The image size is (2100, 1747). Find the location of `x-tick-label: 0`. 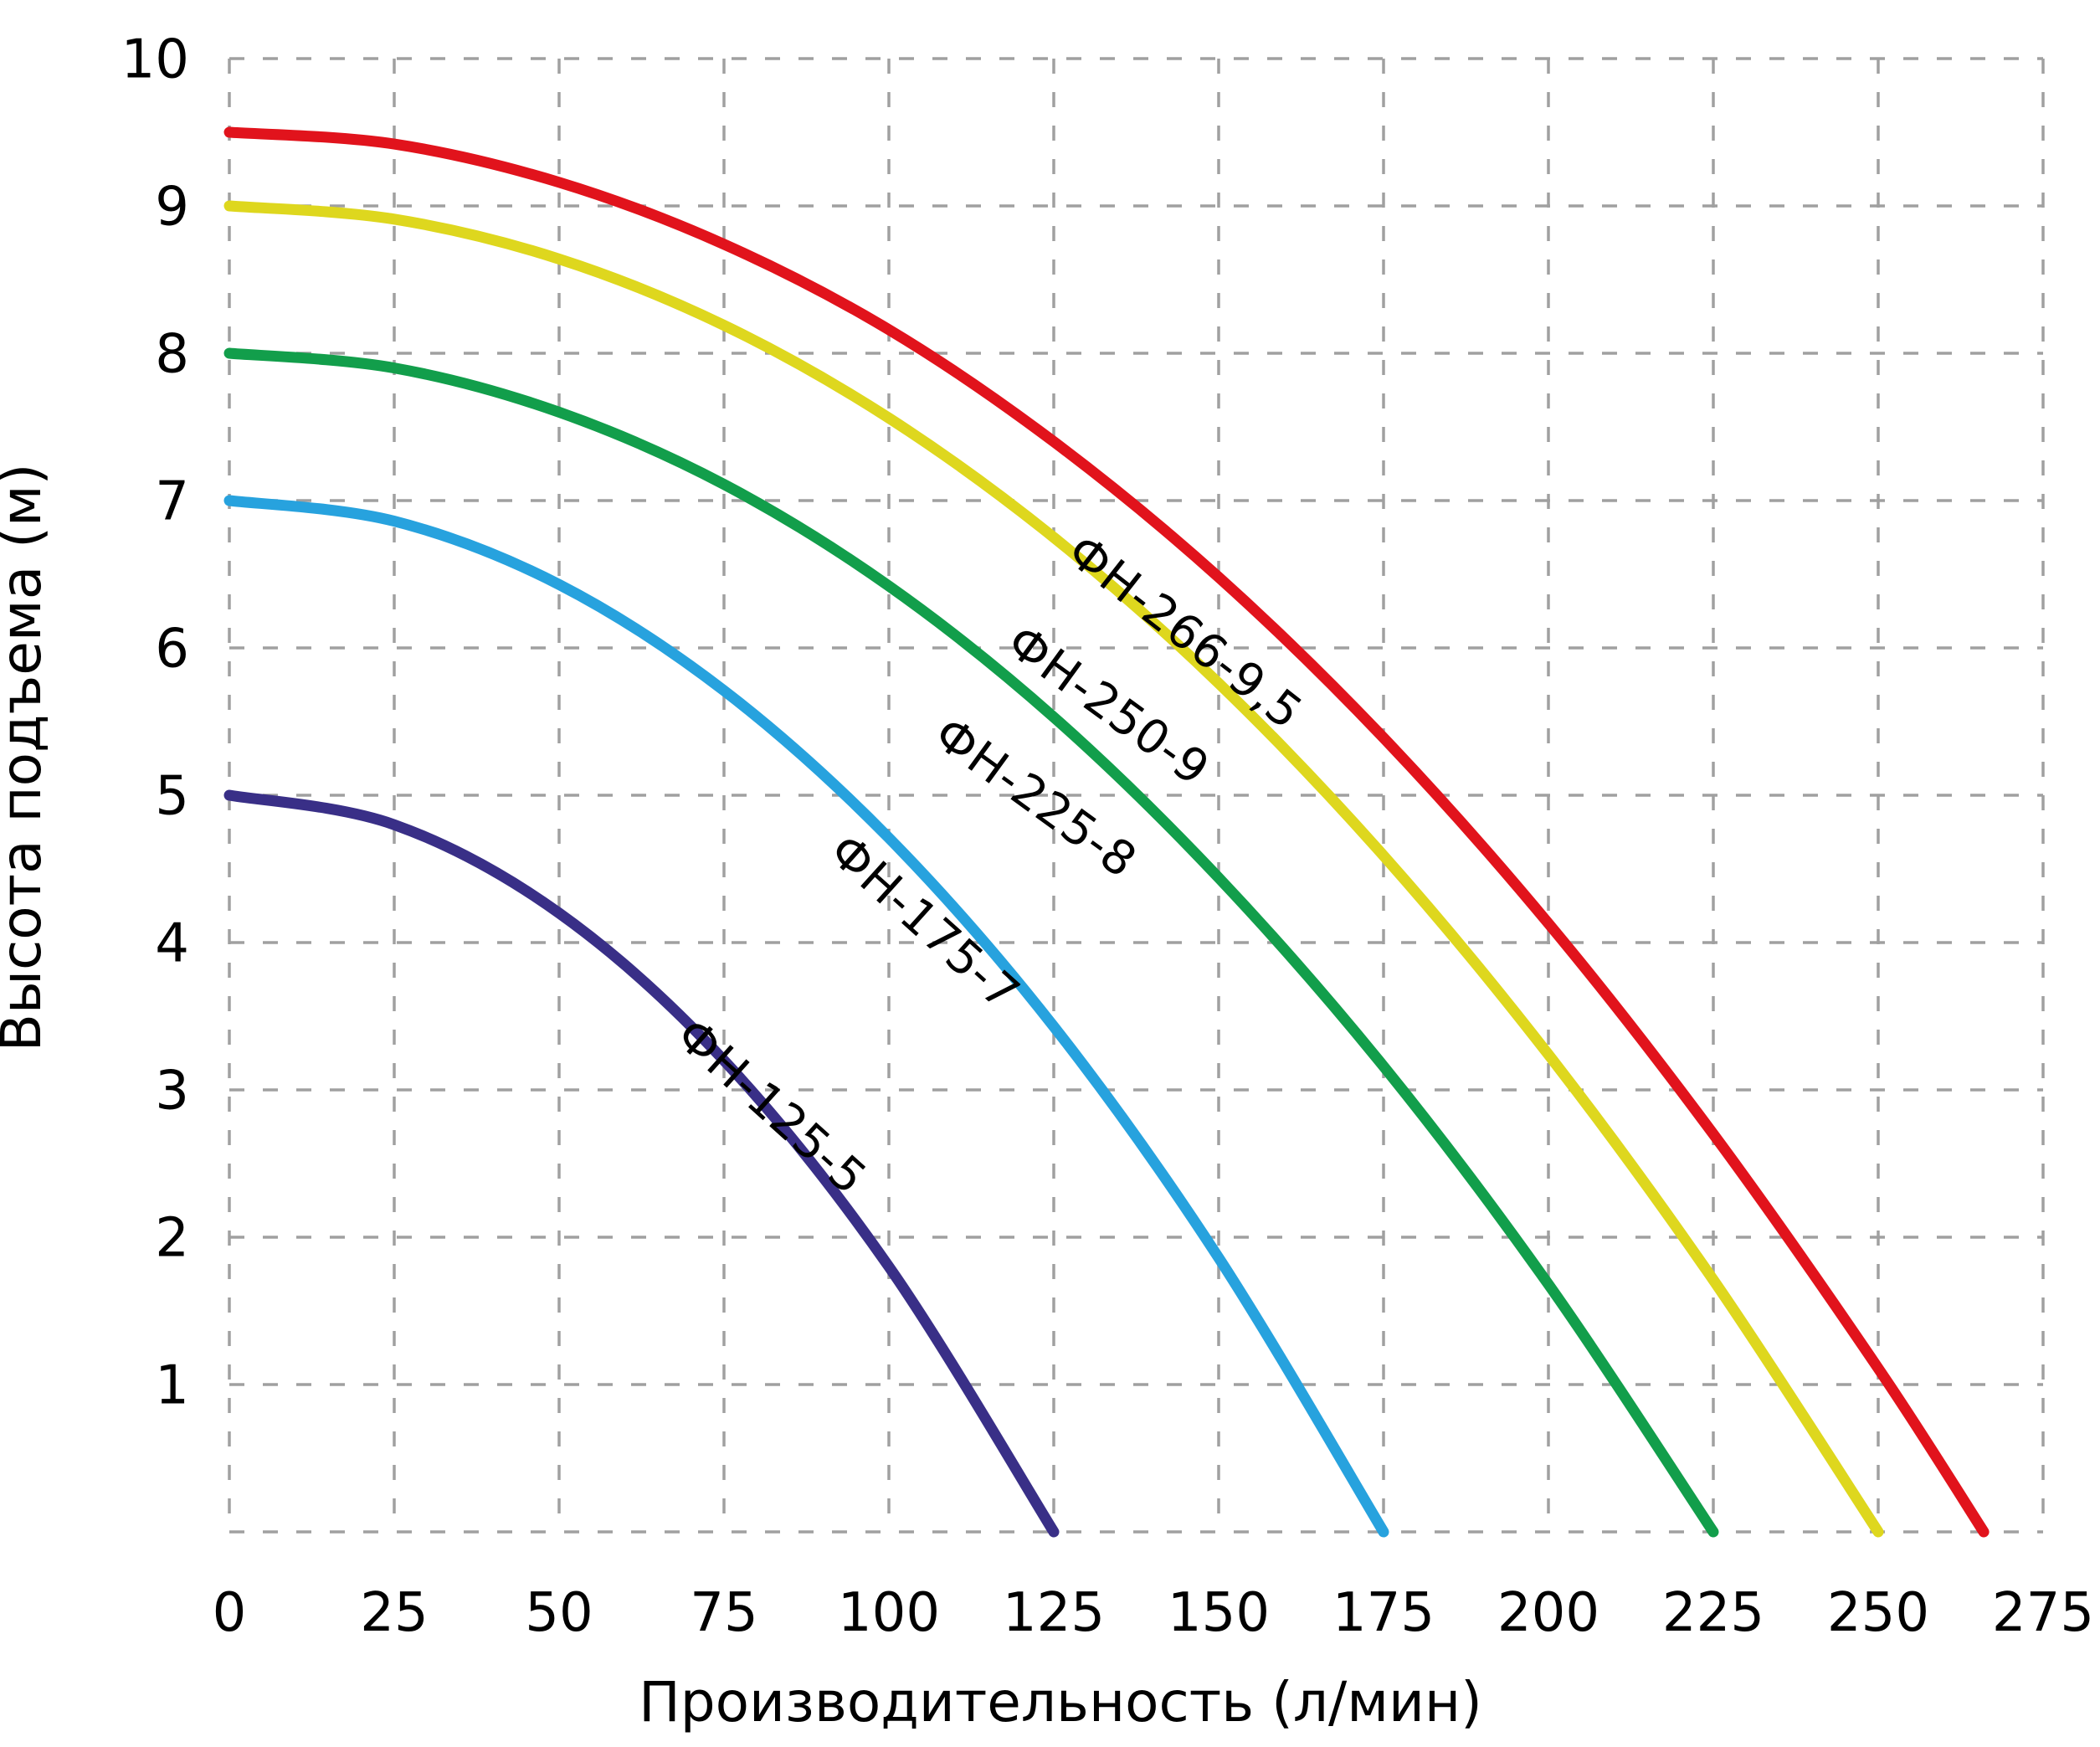

x-tick-label: 0 is located at coordinates (230, 1613).